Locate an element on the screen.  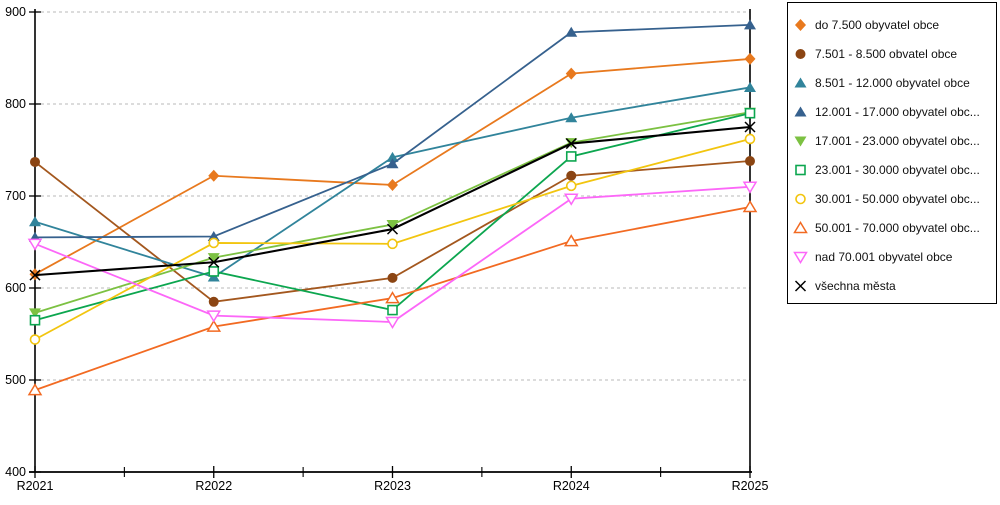
triangle-down-open-icon is located at coordinates (800, 257).